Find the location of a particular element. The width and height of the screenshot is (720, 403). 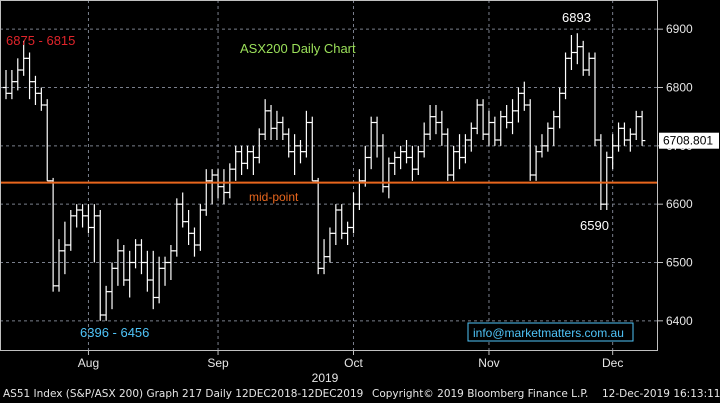

chart-title: ASX200 Daily Chart is located at coordinates (298, 48).